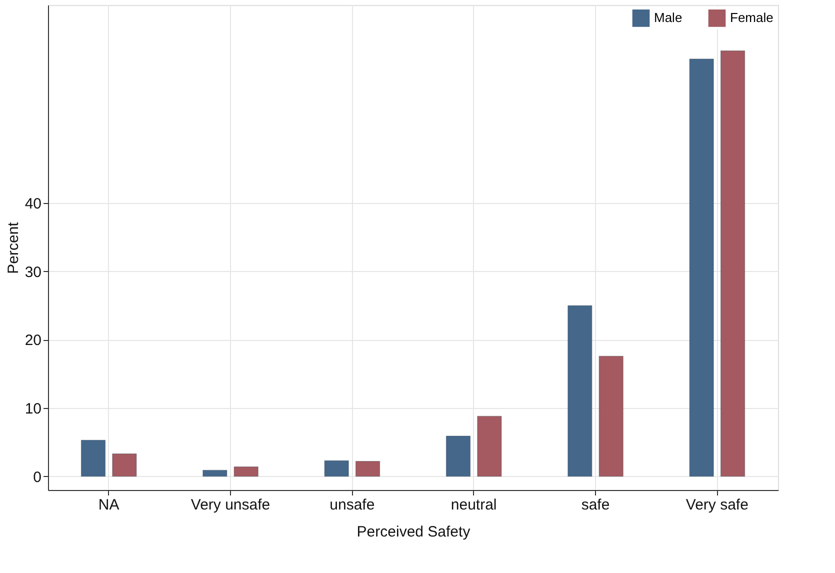 The width and height of the screenshot is (835, 573). What do you see at coordinates (413, 532) in the screenshot?
I see `x-axis-title: Perceived Safety` at bounding box center [413, 532].